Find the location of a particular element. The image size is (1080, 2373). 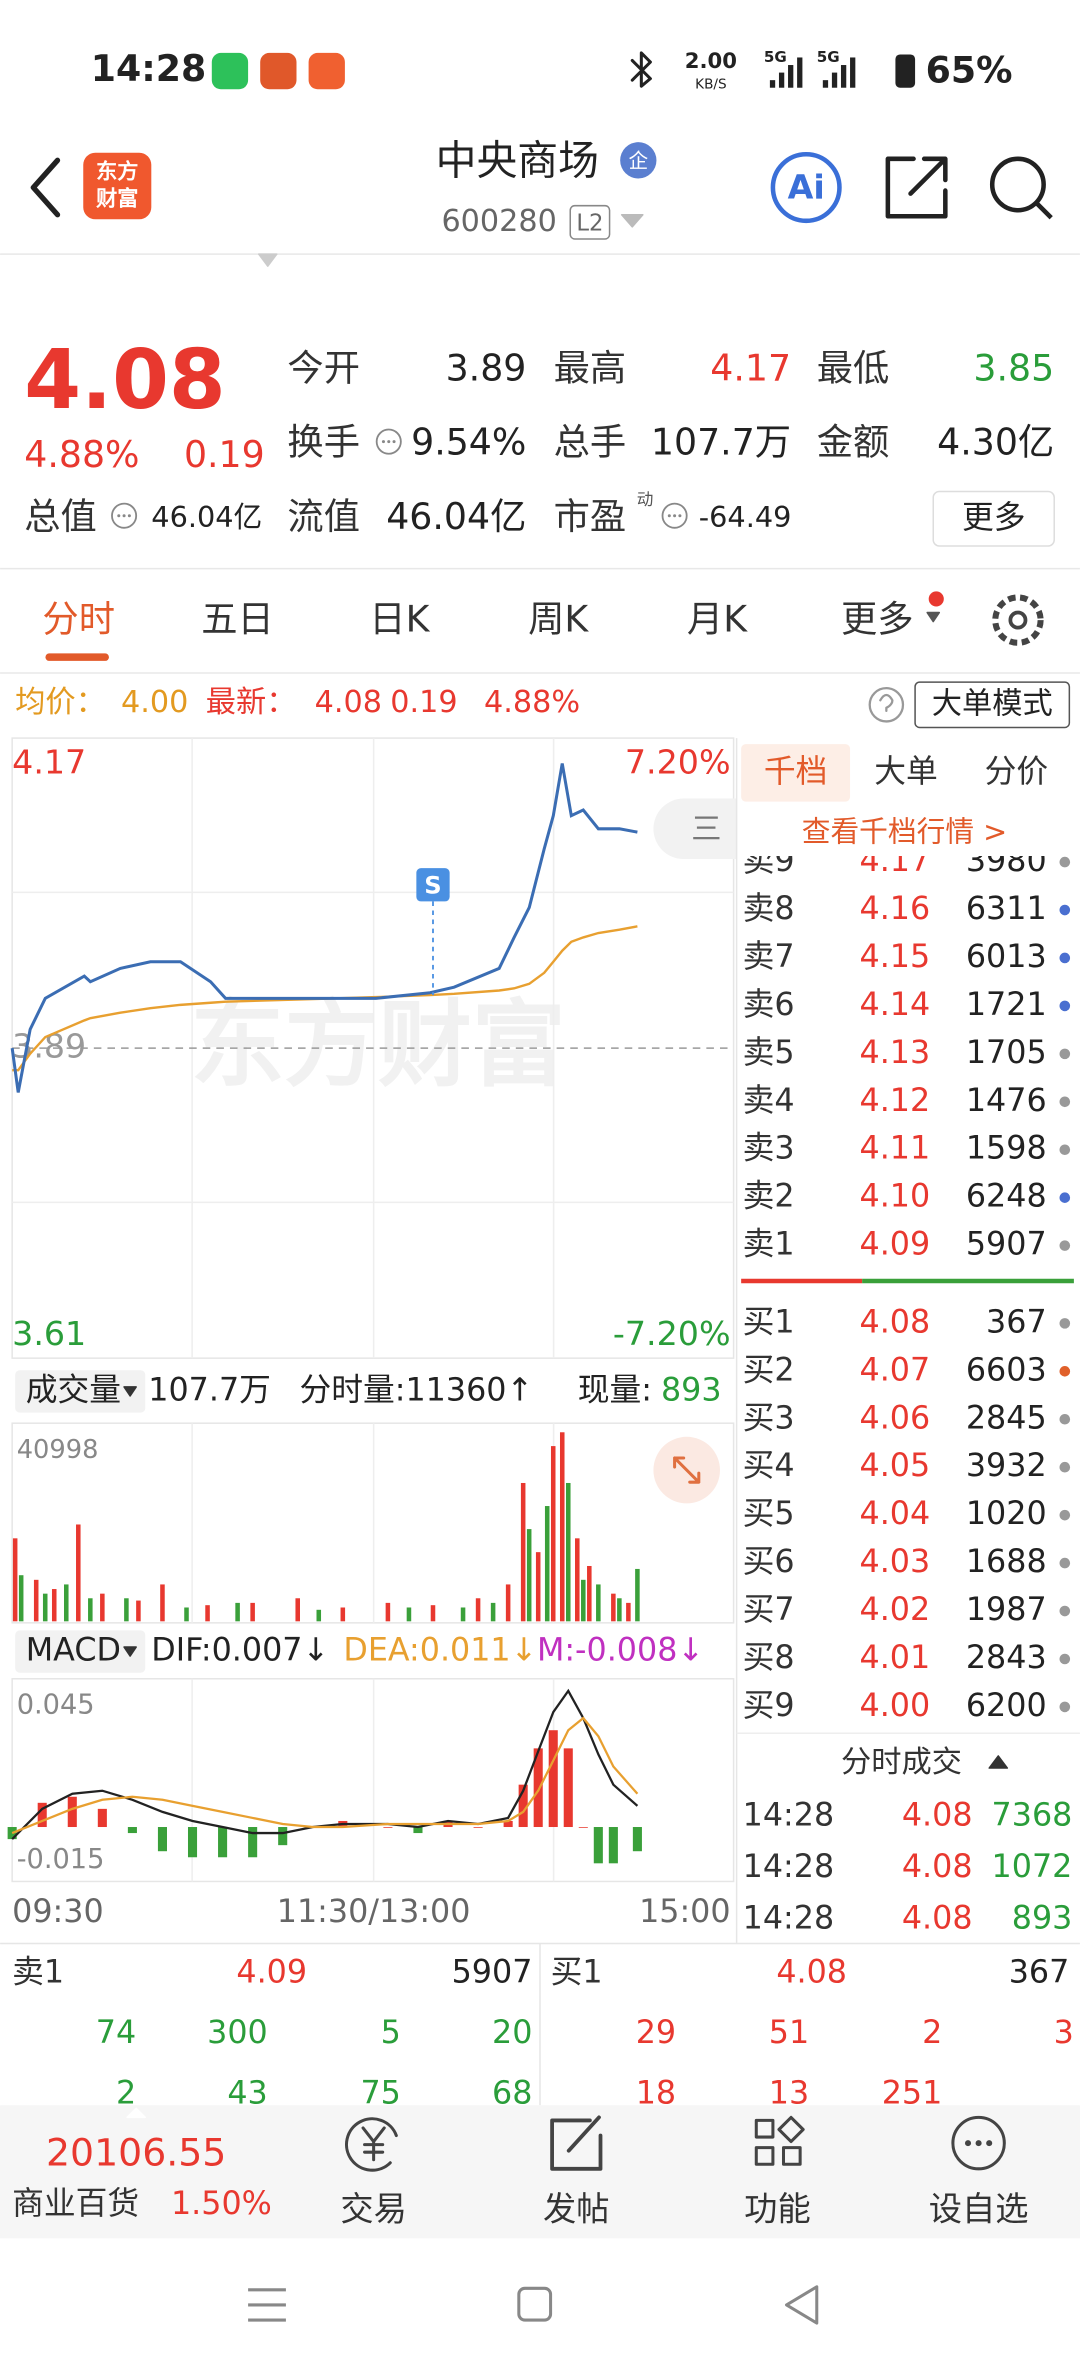

search-button is located at coordinates (1017, 184).